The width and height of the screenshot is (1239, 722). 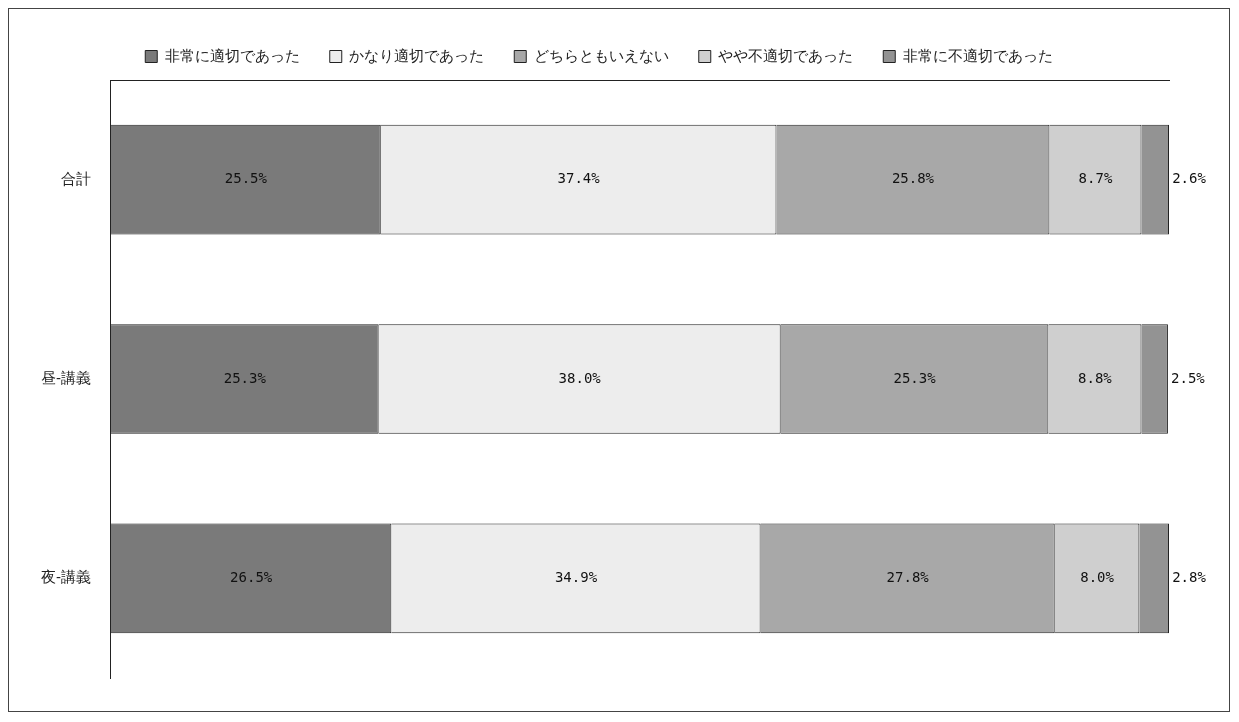 I want to click on data-label: 8.7%, so click(x=1095, y=178).